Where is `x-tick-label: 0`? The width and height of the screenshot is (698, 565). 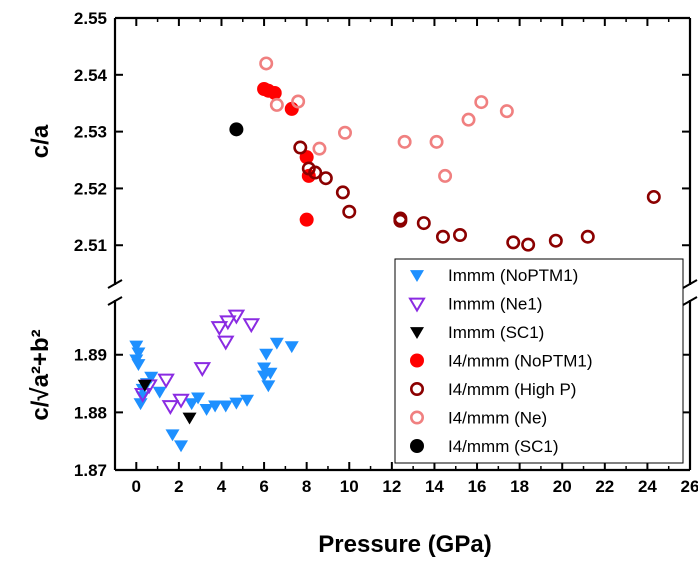
x-tick-label: 0 is located at coordinates (136, 486).